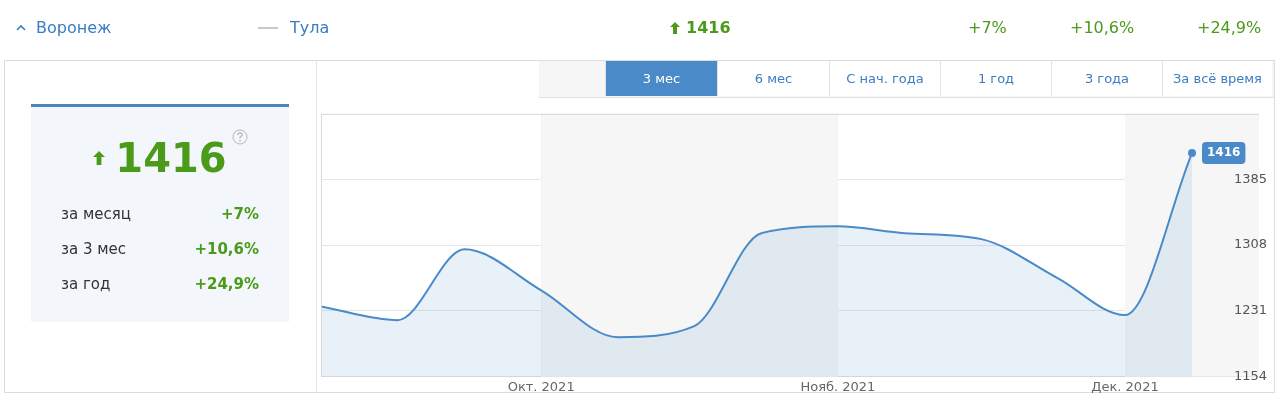  I want to click on y-tick-label: 1154, so click(1250, 375).